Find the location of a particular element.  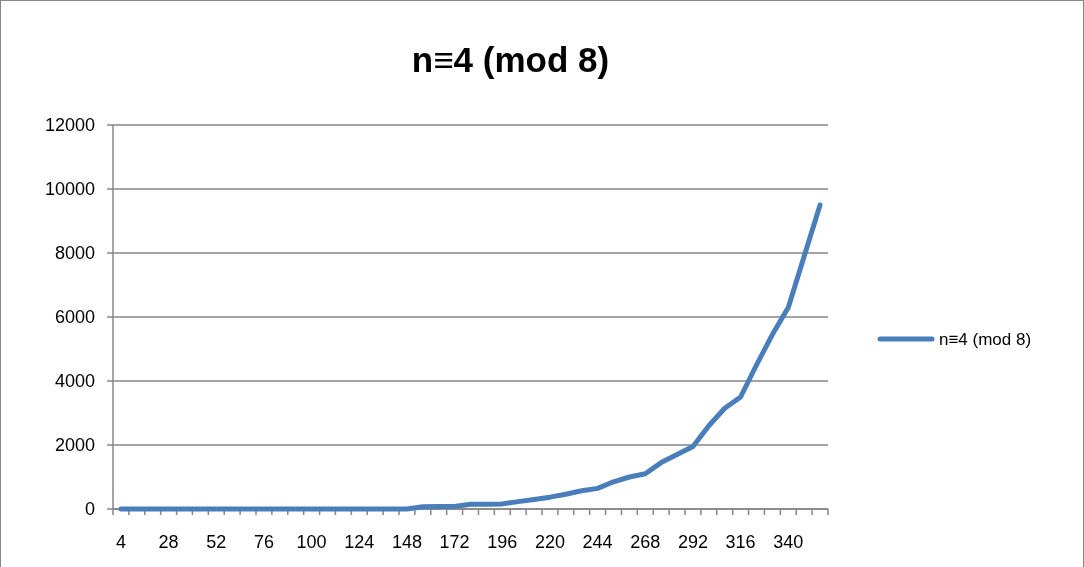

y-tick-label: 8000 is located at coordinates (74, 253).